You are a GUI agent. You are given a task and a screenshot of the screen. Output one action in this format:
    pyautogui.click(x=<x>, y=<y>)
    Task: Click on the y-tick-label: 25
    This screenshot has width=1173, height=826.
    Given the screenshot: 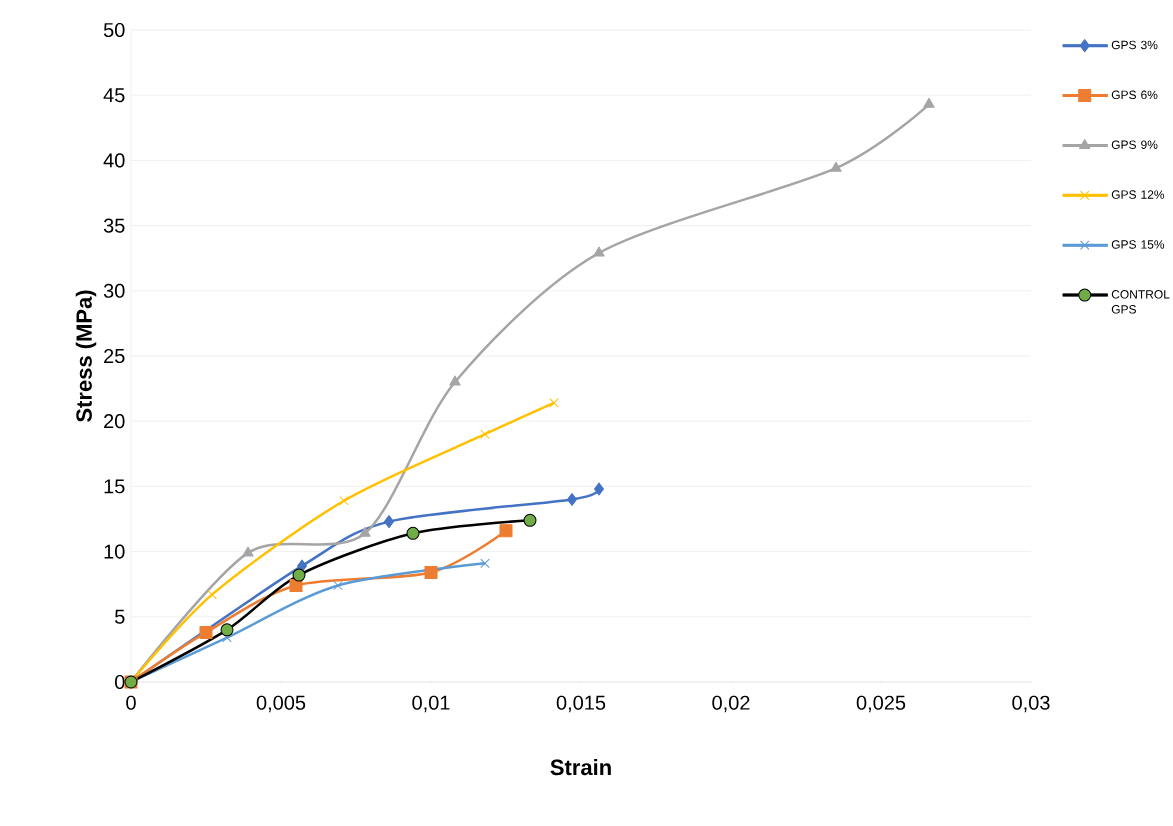 What is the action you would take?
    pyautogui.click(x=114, y=356)
    